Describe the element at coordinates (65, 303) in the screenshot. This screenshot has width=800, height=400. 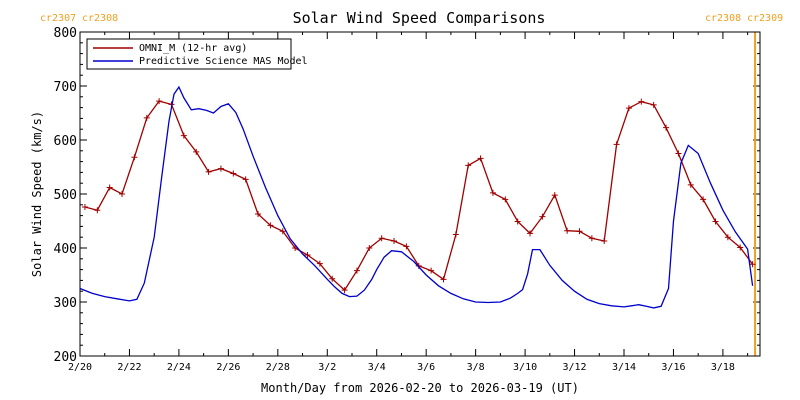
I see `y-tick-label: 300` at that location.